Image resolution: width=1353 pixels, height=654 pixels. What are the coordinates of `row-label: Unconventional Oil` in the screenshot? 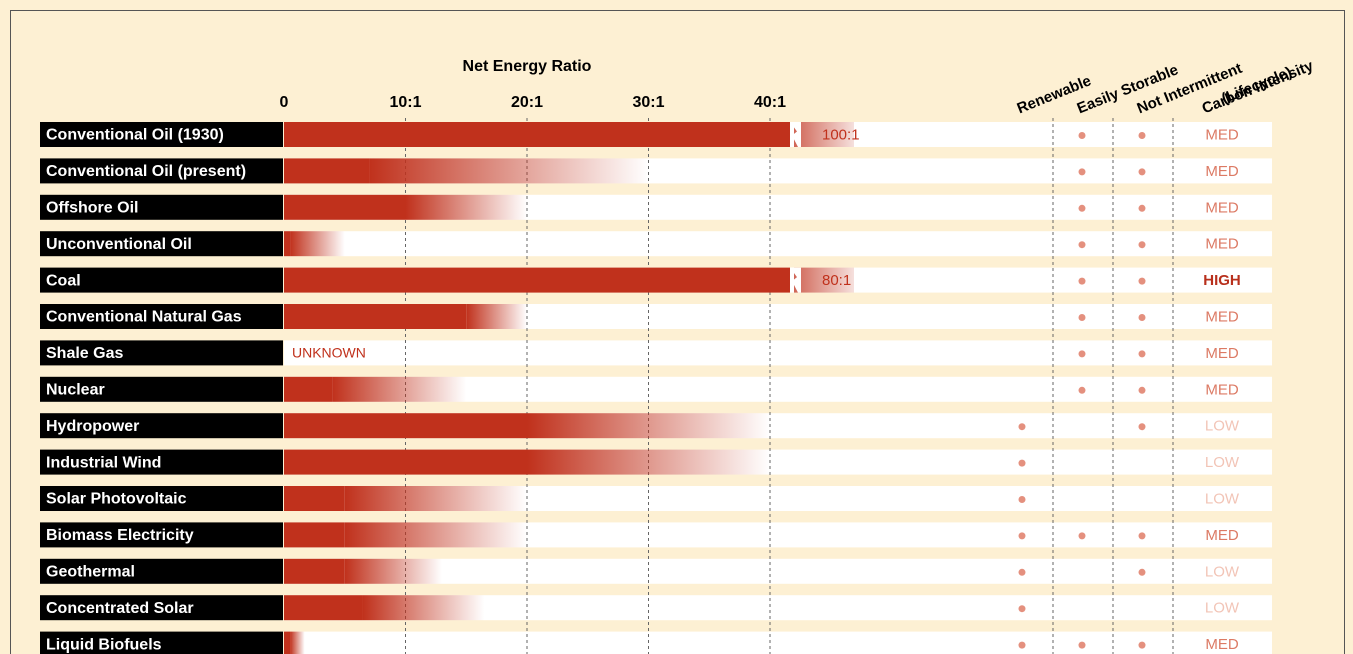 It's located at (119, 244).